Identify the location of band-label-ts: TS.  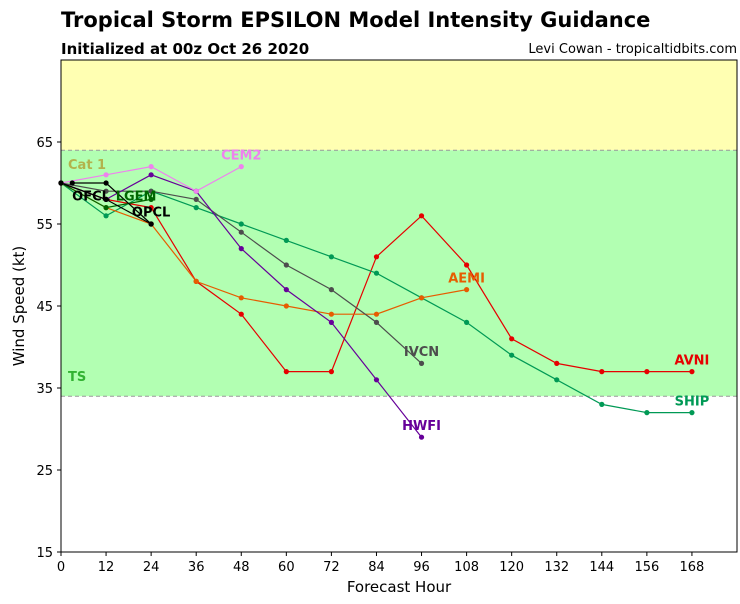
(77, 377).